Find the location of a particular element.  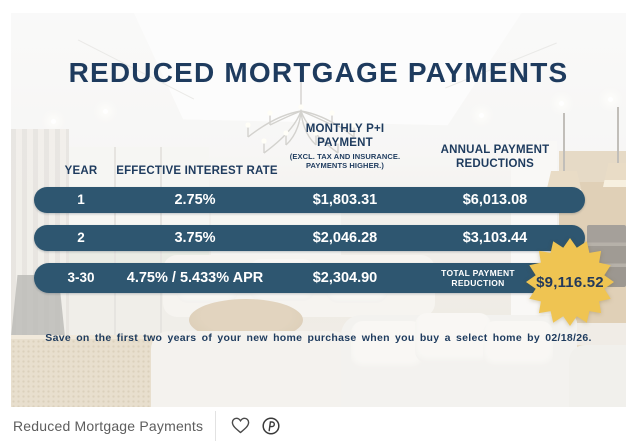

row-annual-value: $3,103.44 is located at coordinates (495, 238).